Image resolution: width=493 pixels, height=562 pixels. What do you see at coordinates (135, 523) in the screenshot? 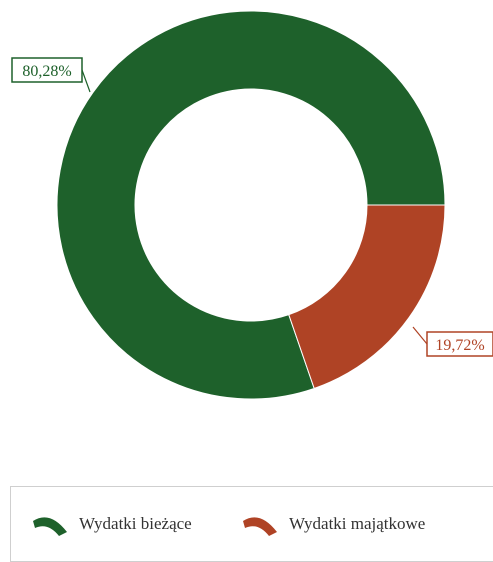
I see `legend-label: Wydatki bieżące` at bounding box center [135, 523].